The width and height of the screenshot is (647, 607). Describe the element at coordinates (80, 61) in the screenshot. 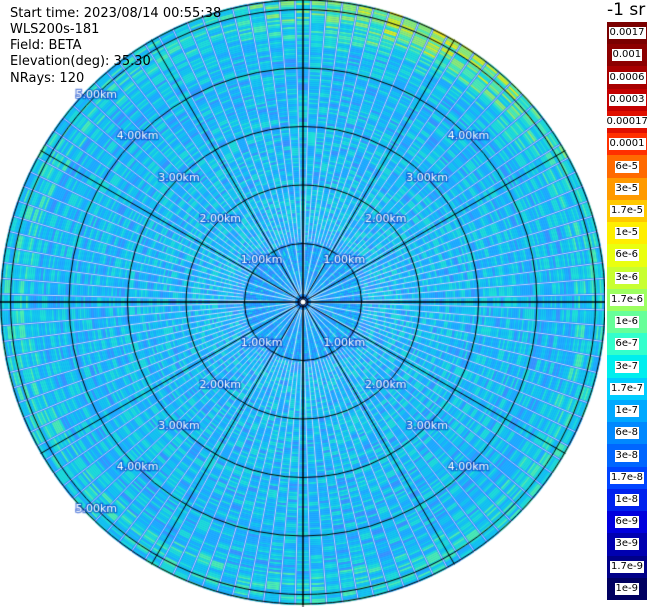

I see `elevation-text: Elevation(deg): 35.30` at that location.